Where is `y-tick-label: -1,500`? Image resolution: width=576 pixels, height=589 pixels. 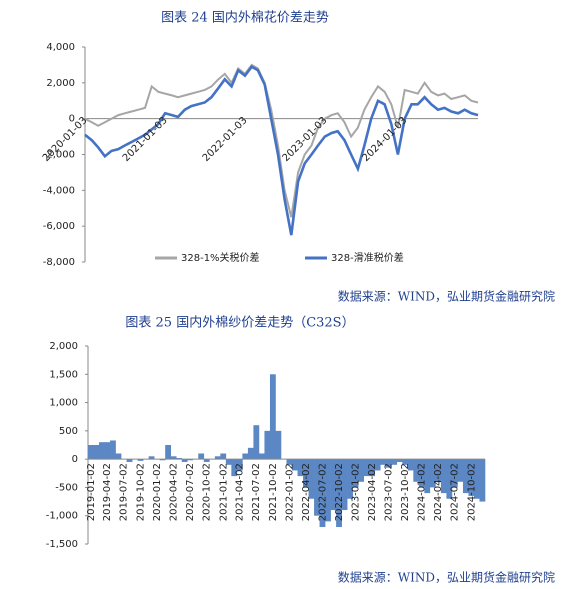
y-tick-label: -1,500 is located at coordinates (62, 544).